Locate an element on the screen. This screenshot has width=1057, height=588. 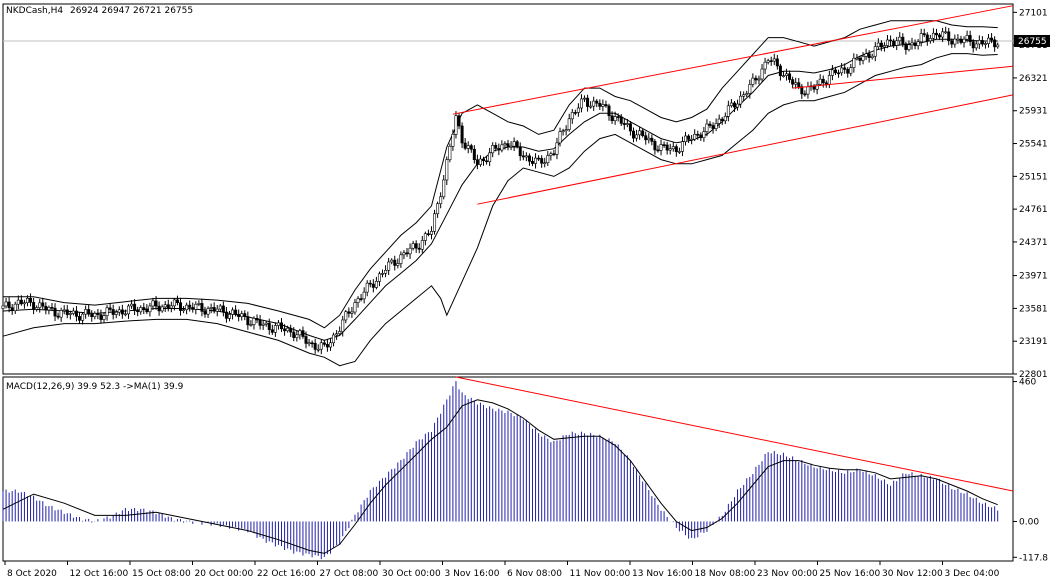
macd-tick-label: -117.8 is located at coordinates (1033, 558).